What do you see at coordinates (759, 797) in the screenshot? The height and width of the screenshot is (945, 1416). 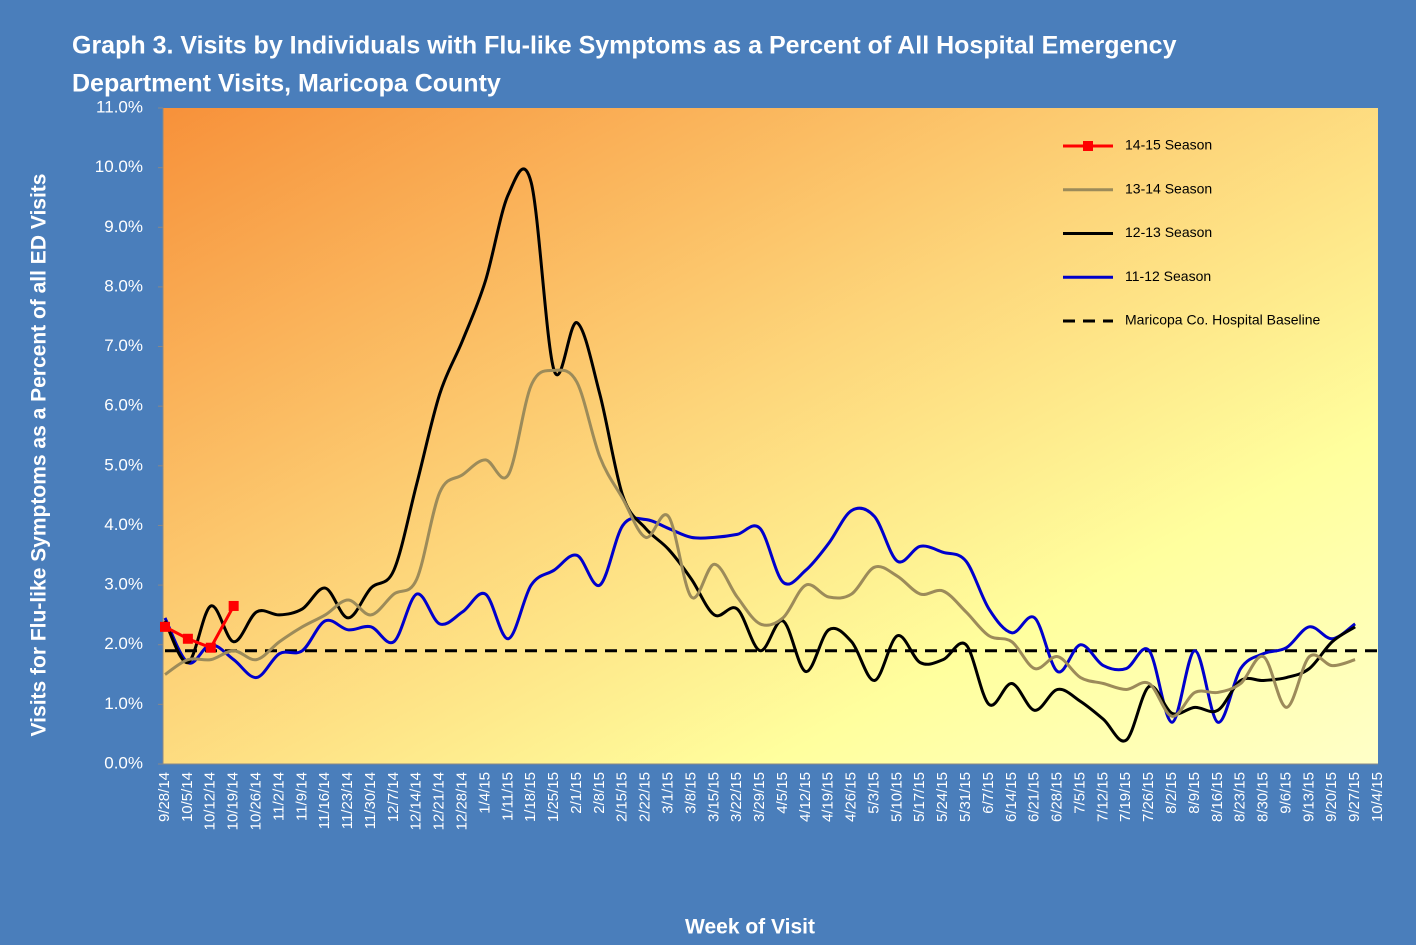 I see `x-tick-label: 3/29/15` at bounding box center [759, 797].